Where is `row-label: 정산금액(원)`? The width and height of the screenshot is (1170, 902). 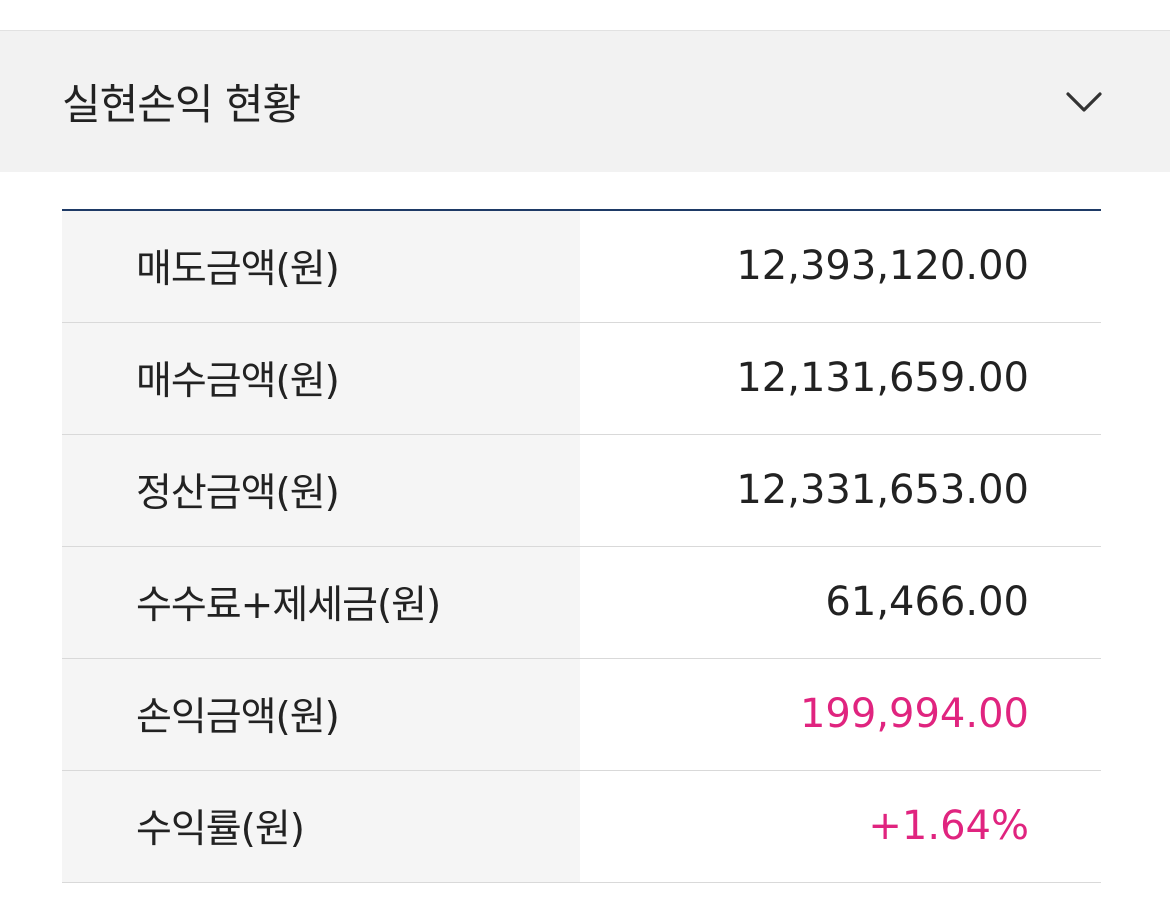
row-label: 정산금액(원) is located at coordinates (321, 490).